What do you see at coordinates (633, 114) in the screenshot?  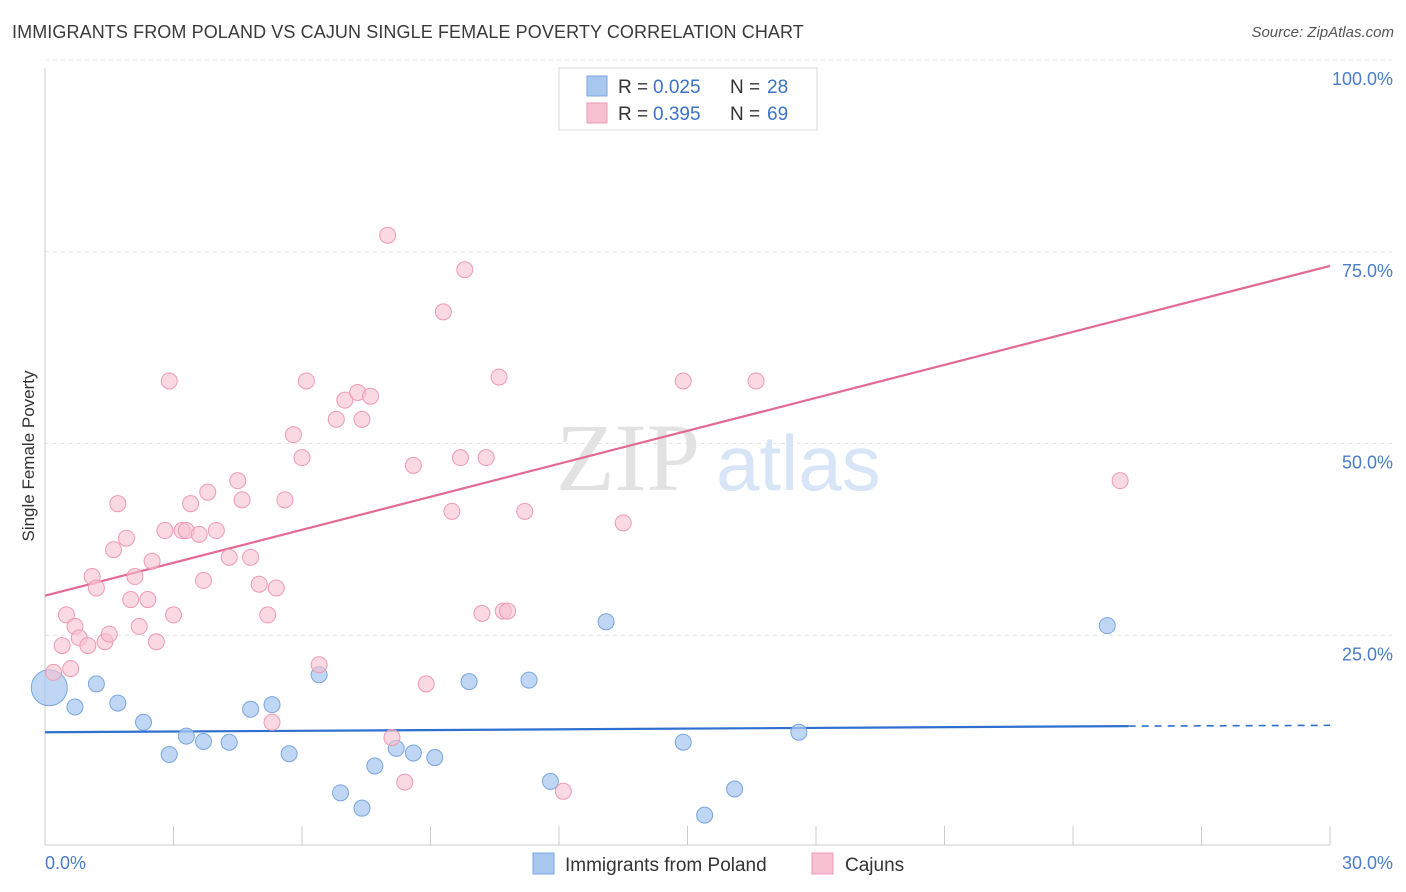 I see `legend-cajun-r-label: R =` at bounding box center [633, 114].